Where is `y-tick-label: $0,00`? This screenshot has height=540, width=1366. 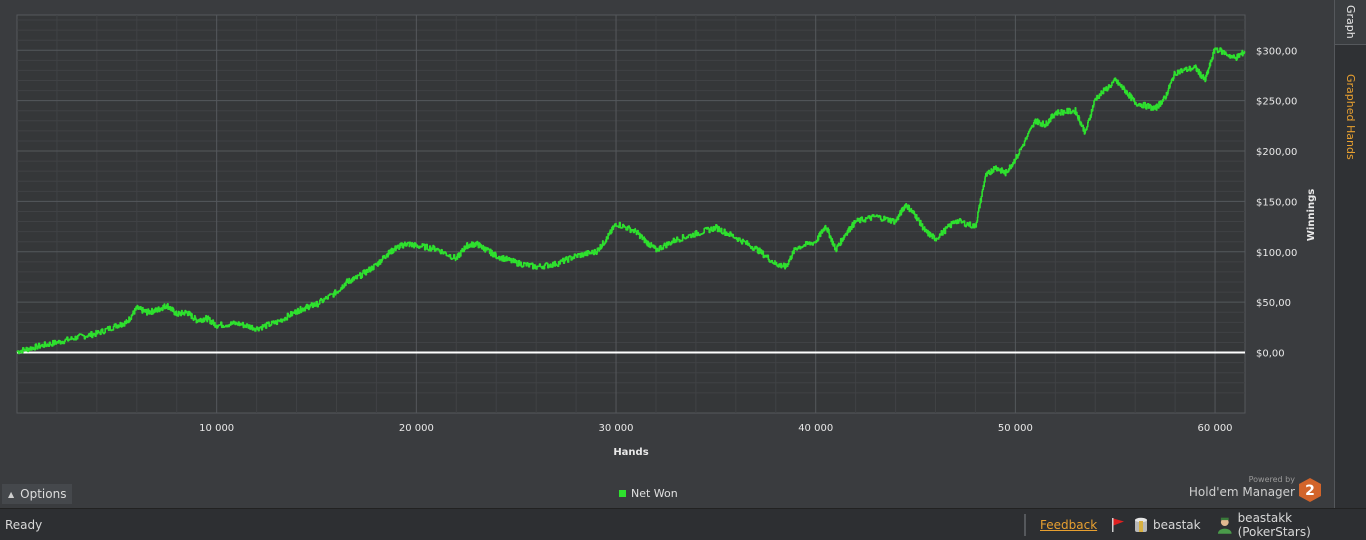
y-tick-label: $0,00 is located at coordinates (1270, 354).